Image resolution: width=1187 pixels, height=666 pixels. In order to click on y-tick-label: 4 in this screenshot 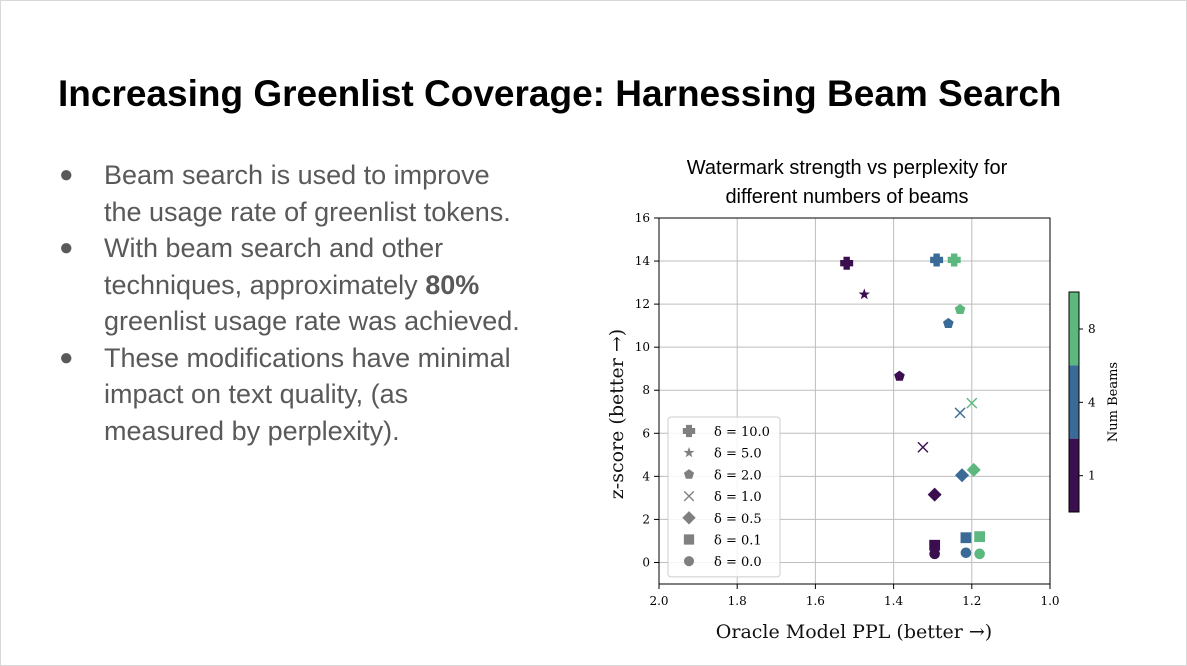, I will do `click(646, 476)`.